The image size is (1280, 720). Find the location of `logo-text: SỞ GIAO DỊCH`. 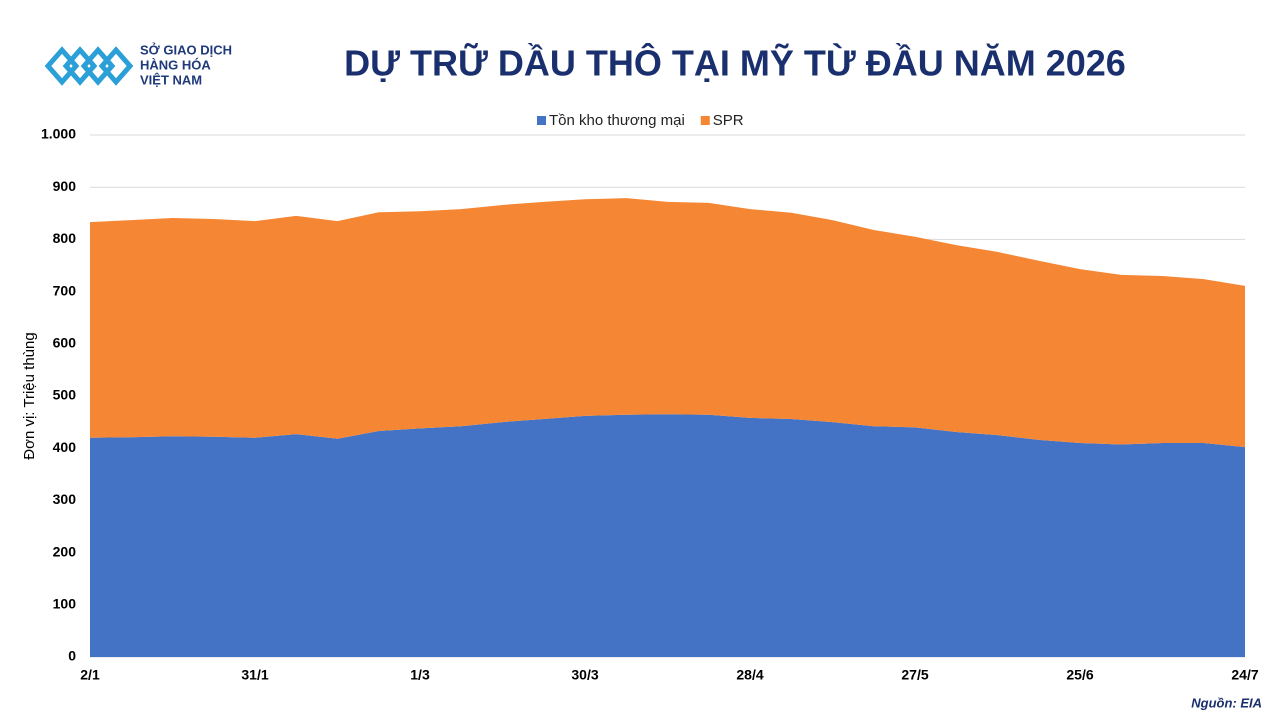

logo-text: SỞ GIAO DỊCH is located at coordinates (186, 49).